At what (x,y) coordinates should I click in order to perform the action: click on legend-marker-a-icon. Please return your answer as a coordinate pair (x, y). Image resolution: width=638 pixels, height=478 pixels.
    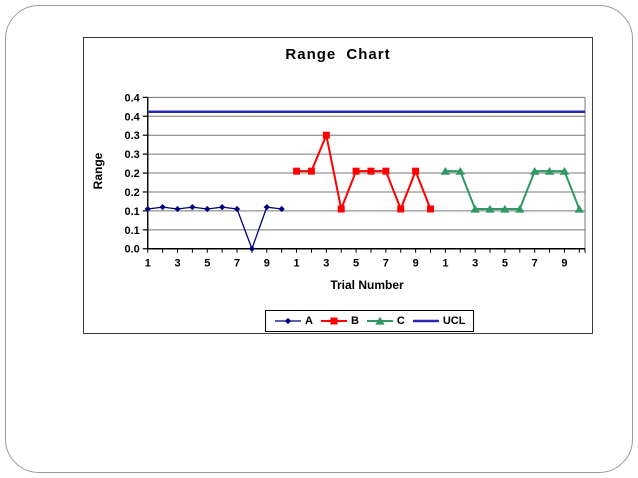
    Looking at the image, I should click on (288, 321).